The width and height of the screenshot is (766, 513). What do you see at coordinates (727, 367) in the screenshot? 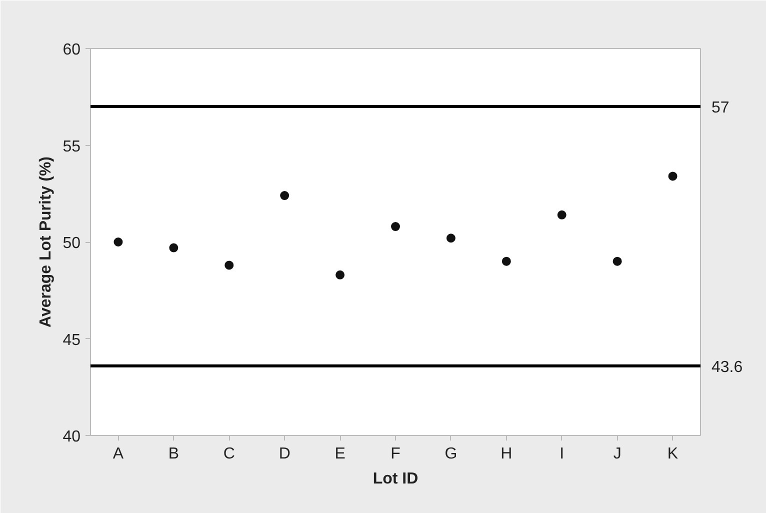
I see `ref-line-label: 43.6` at bounding box center [727, 367].